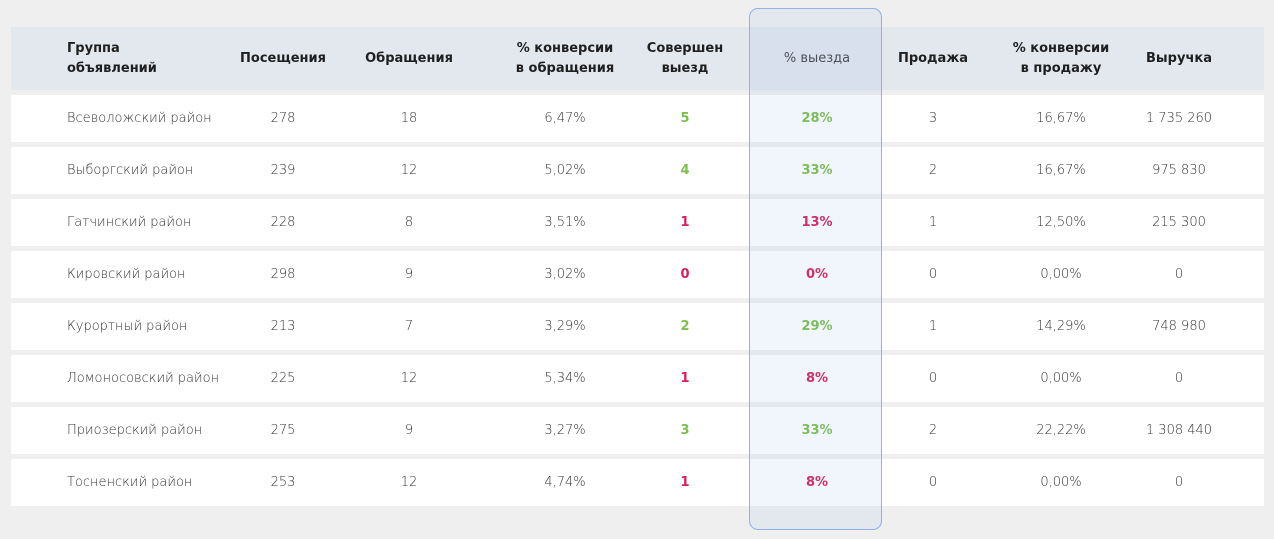 The image size is (1274, 539). Describe the element at coordinates (817, 274) in the screenshot. I see `cell-trip-pct: 0%` at that location.